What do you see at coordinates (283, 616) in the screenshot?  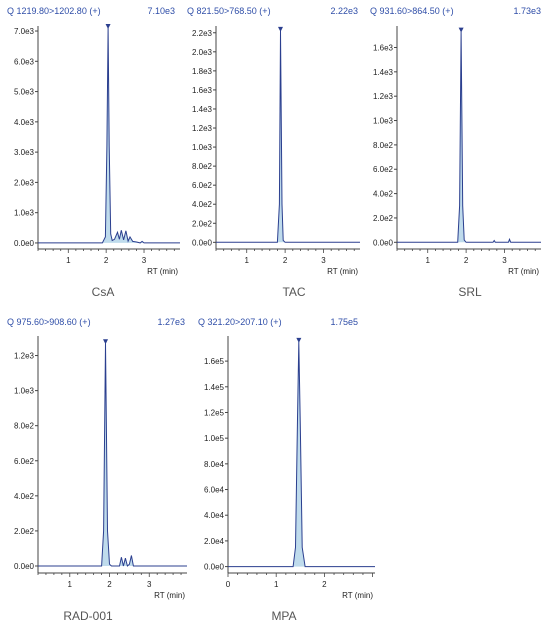 I see `compound-label: MPA` at bounding box center [283, 616].